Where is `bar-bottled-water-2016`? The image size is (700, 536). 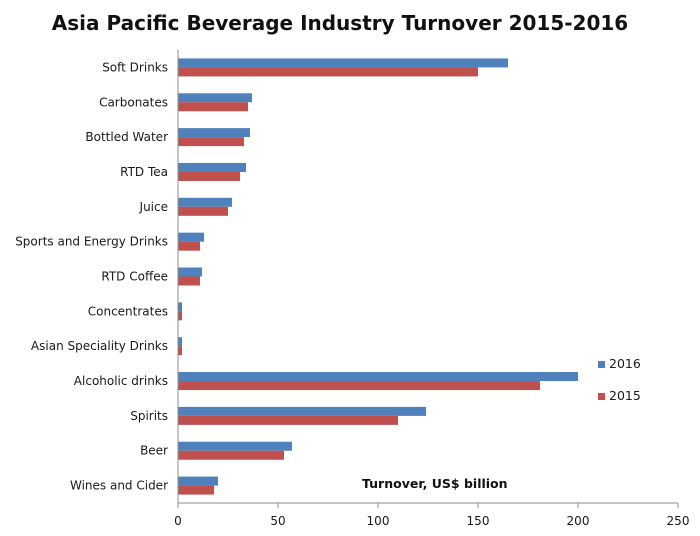 bar-bottled-water-2016 is located at coordinates (214, 133).